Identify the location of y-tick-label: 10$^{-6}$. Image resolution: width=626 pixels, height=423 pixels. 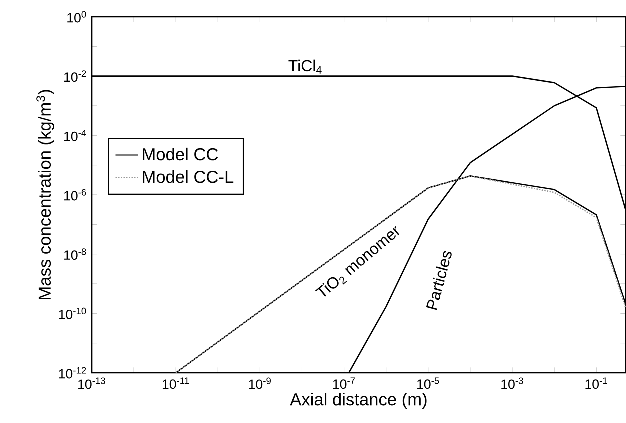
(75, 195).